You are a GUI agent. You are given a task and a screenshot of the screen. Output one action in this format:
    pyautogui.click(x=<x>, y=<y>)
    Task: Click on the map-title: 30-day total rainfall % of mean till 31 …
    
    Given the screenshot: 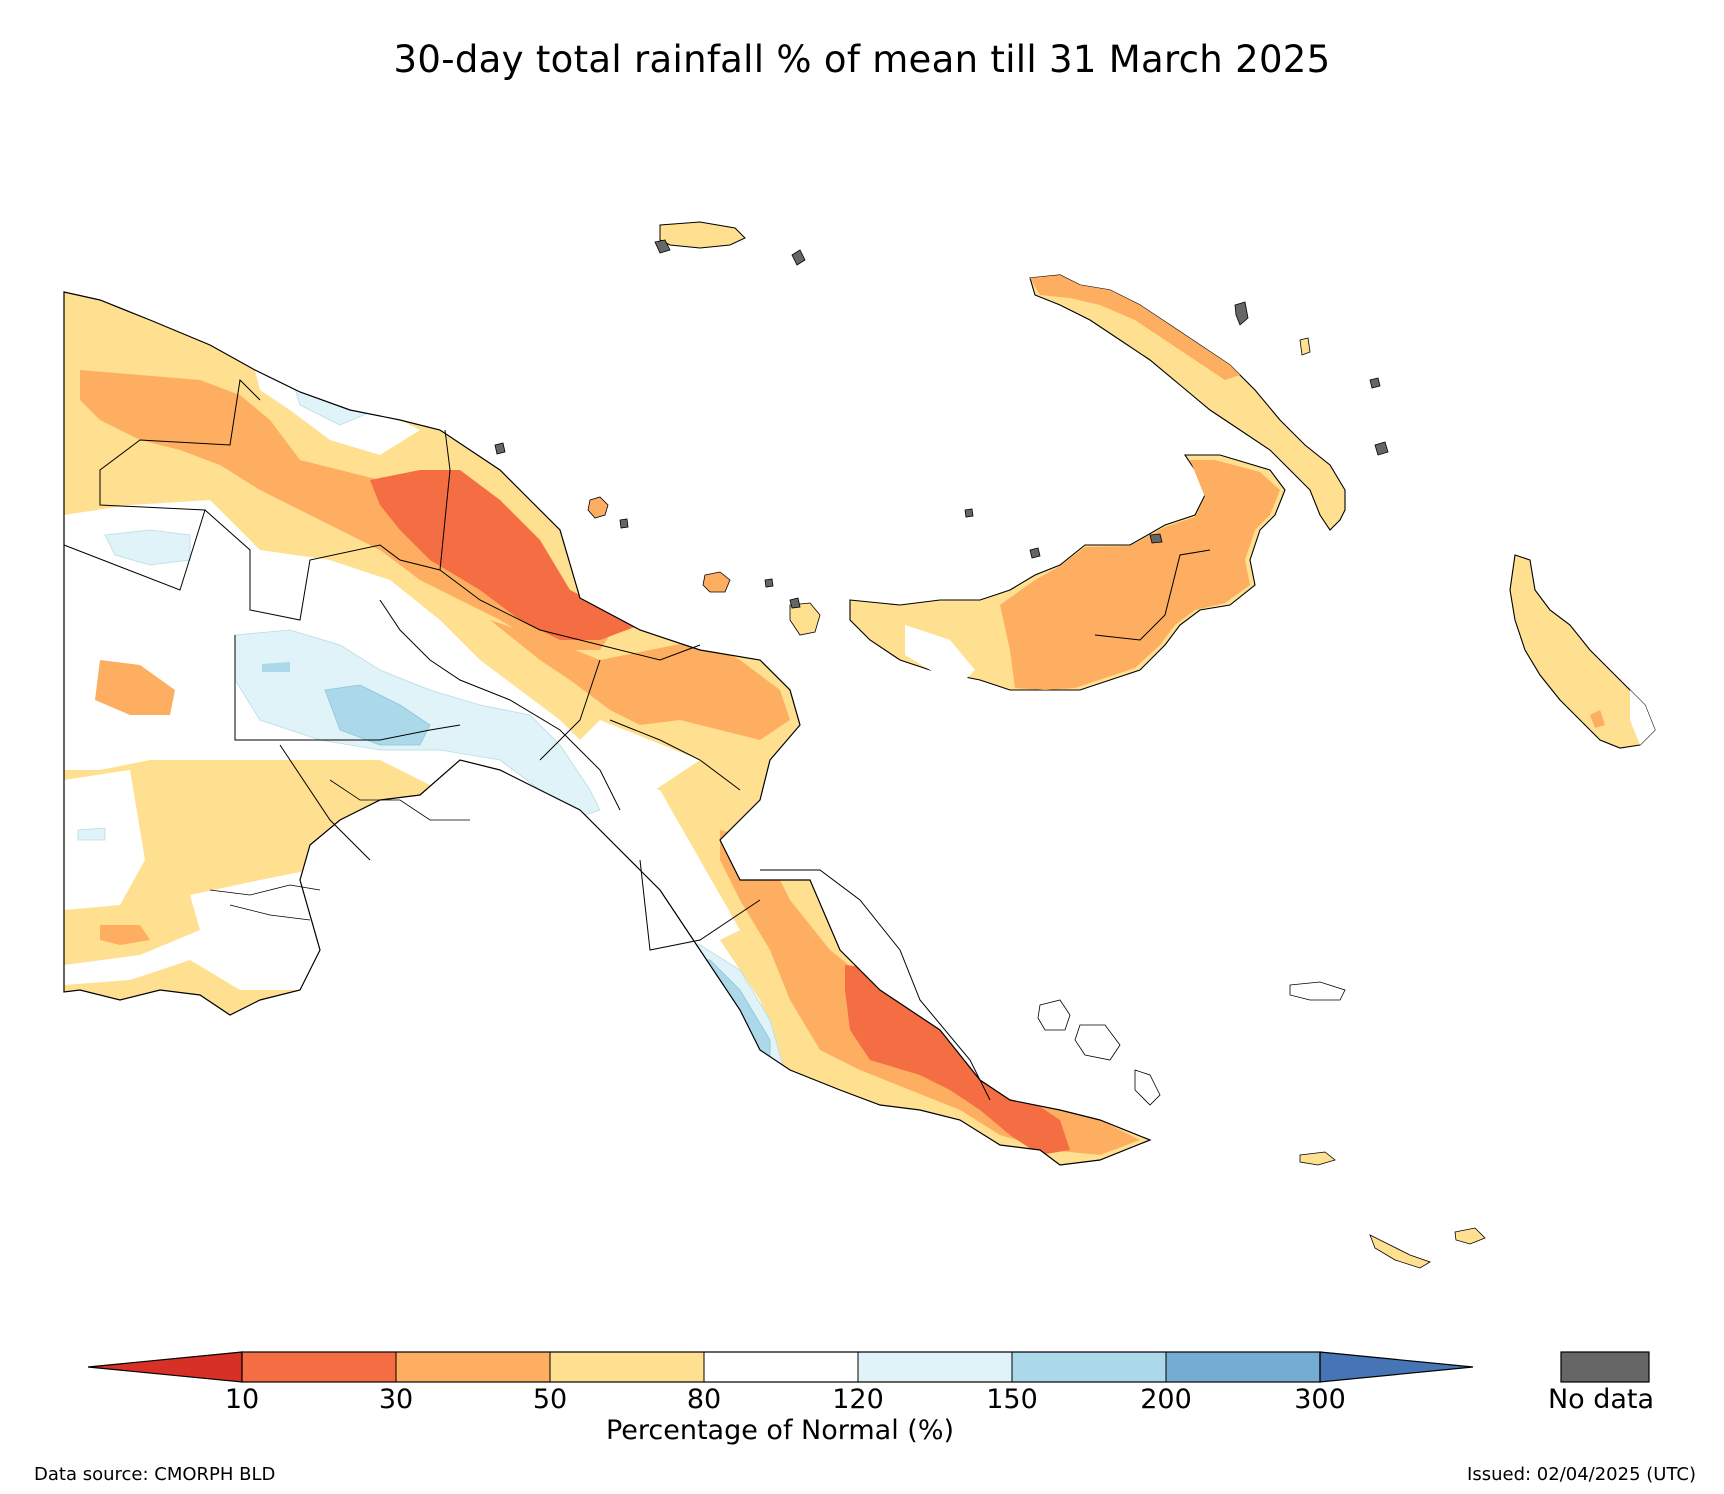 What is the action you would take?
    pyautogui.click(x=862, y=59)
    